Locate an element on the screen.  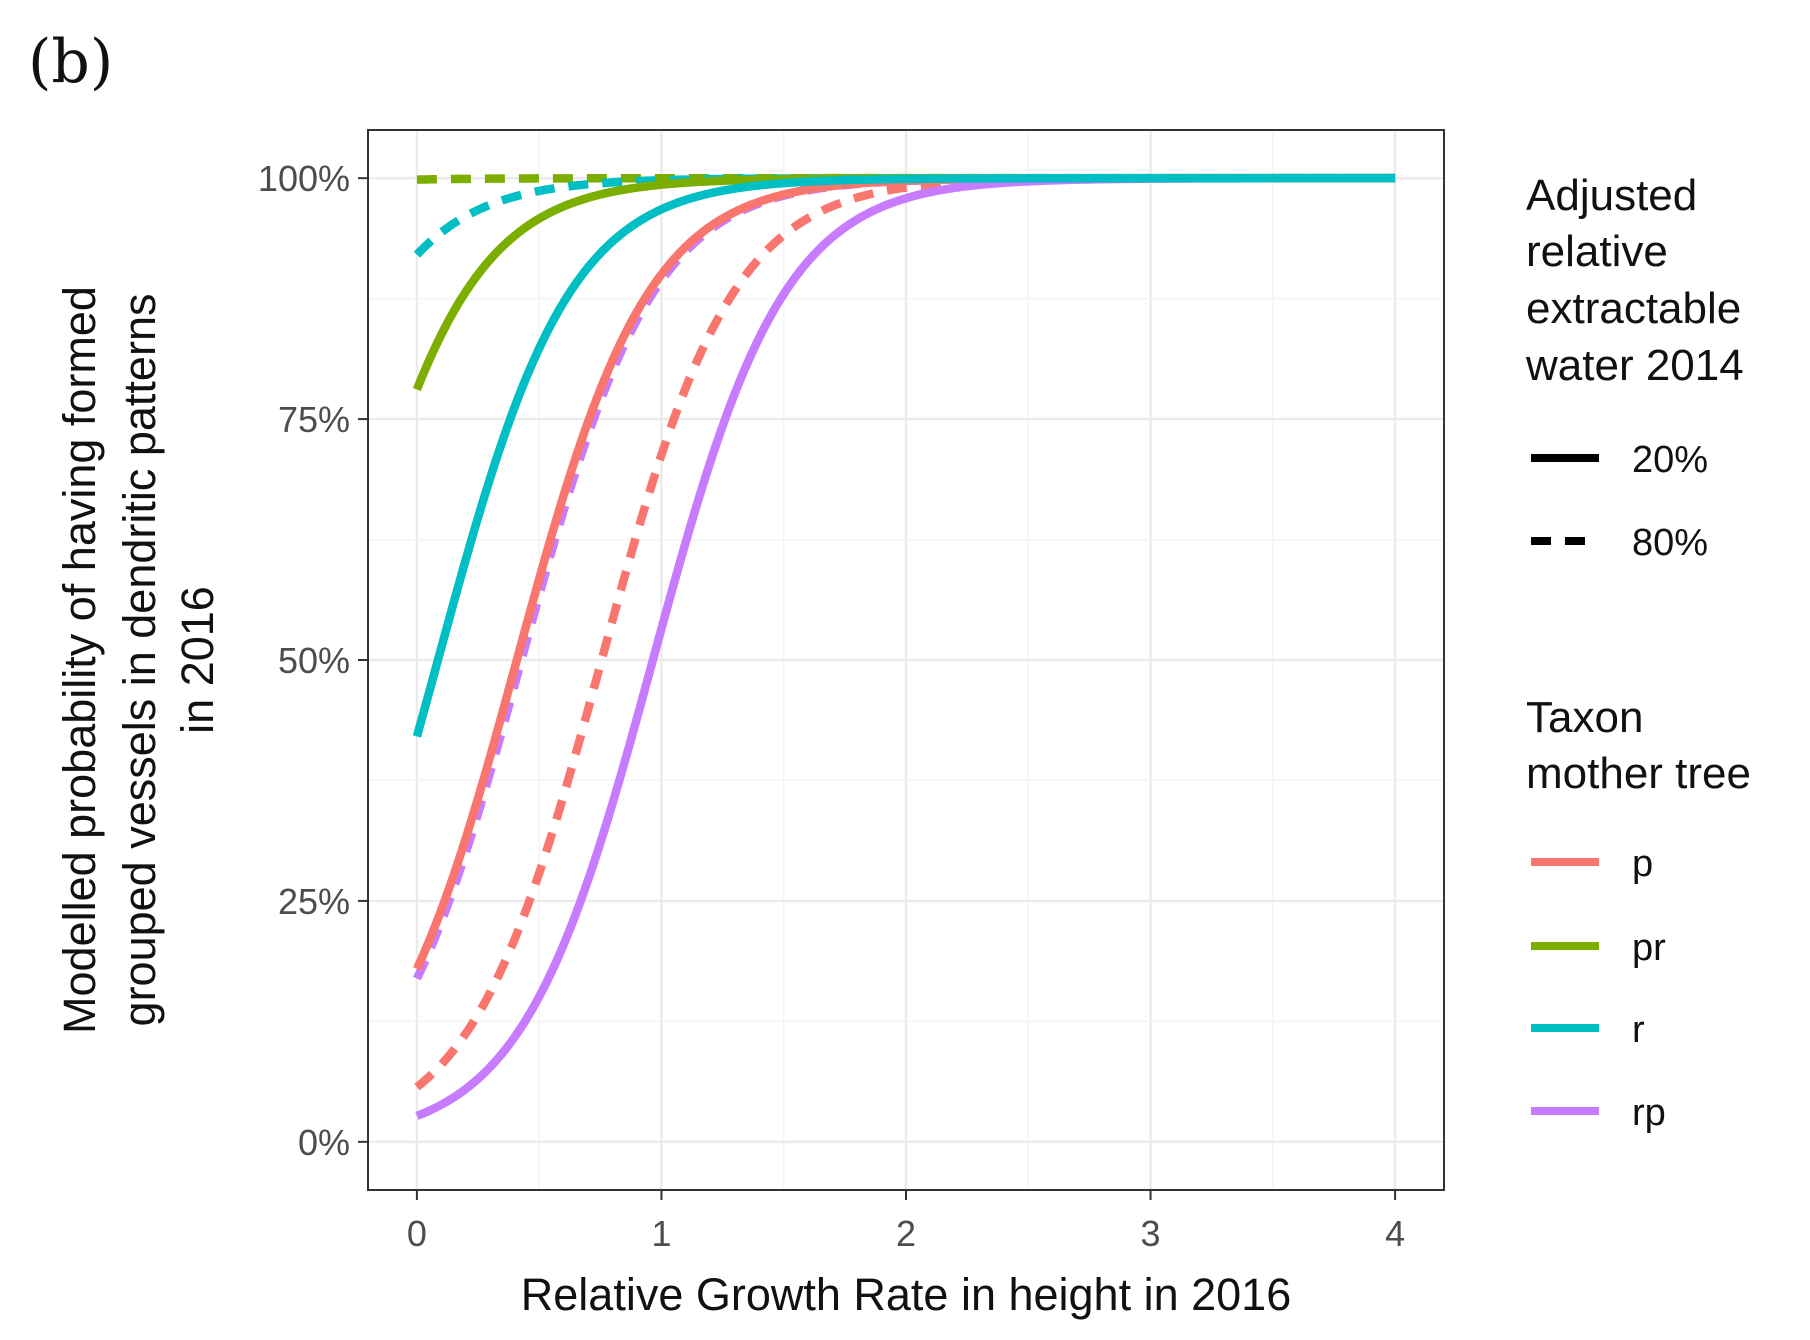
legend-color: Taxon mother tree p pr r rp is located at coordinates (1638, 913).